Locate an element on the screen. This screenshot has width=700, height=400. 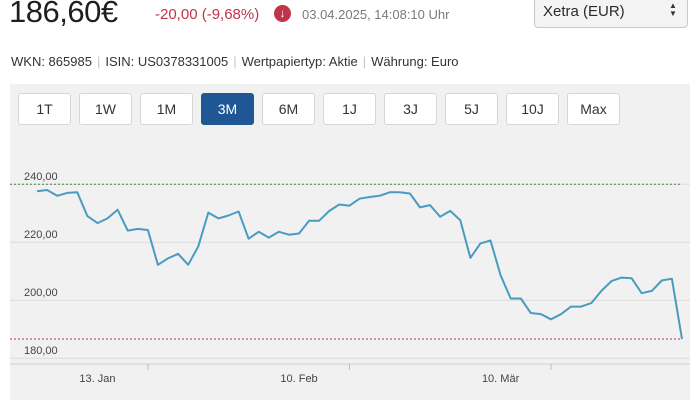
current-price: 186,60€ is located at coordinates (63, 14).